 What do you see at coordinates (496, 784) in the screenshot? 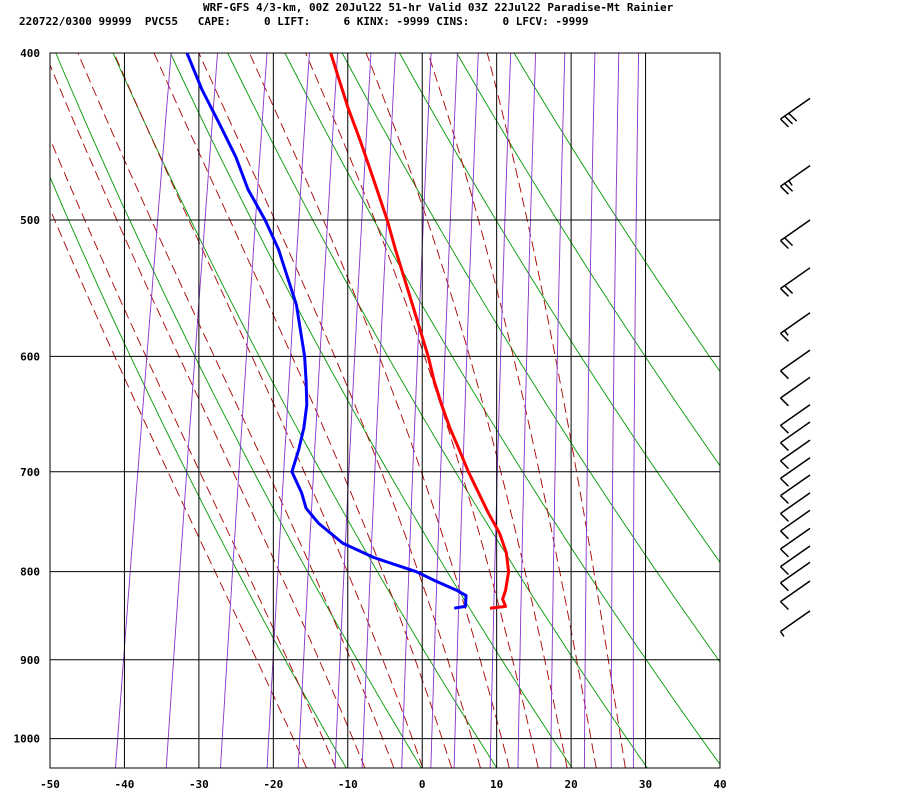
I see `x-tick-label: 10` at bounding box center [496, 784].